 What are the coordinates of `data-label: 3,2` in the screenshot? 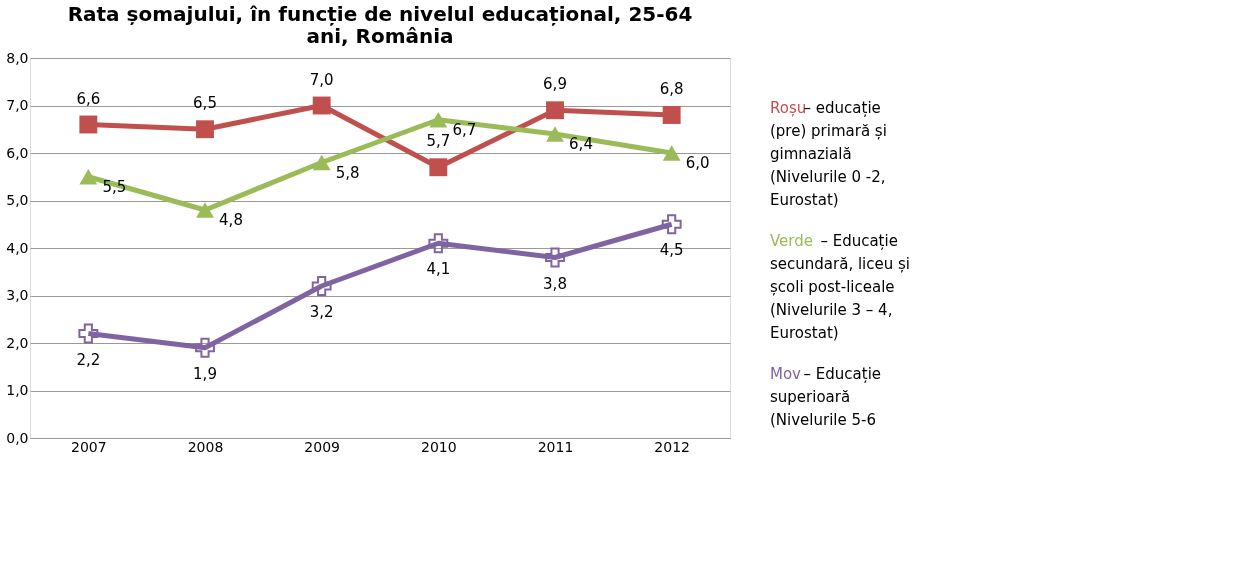 It's located at (321, 312).